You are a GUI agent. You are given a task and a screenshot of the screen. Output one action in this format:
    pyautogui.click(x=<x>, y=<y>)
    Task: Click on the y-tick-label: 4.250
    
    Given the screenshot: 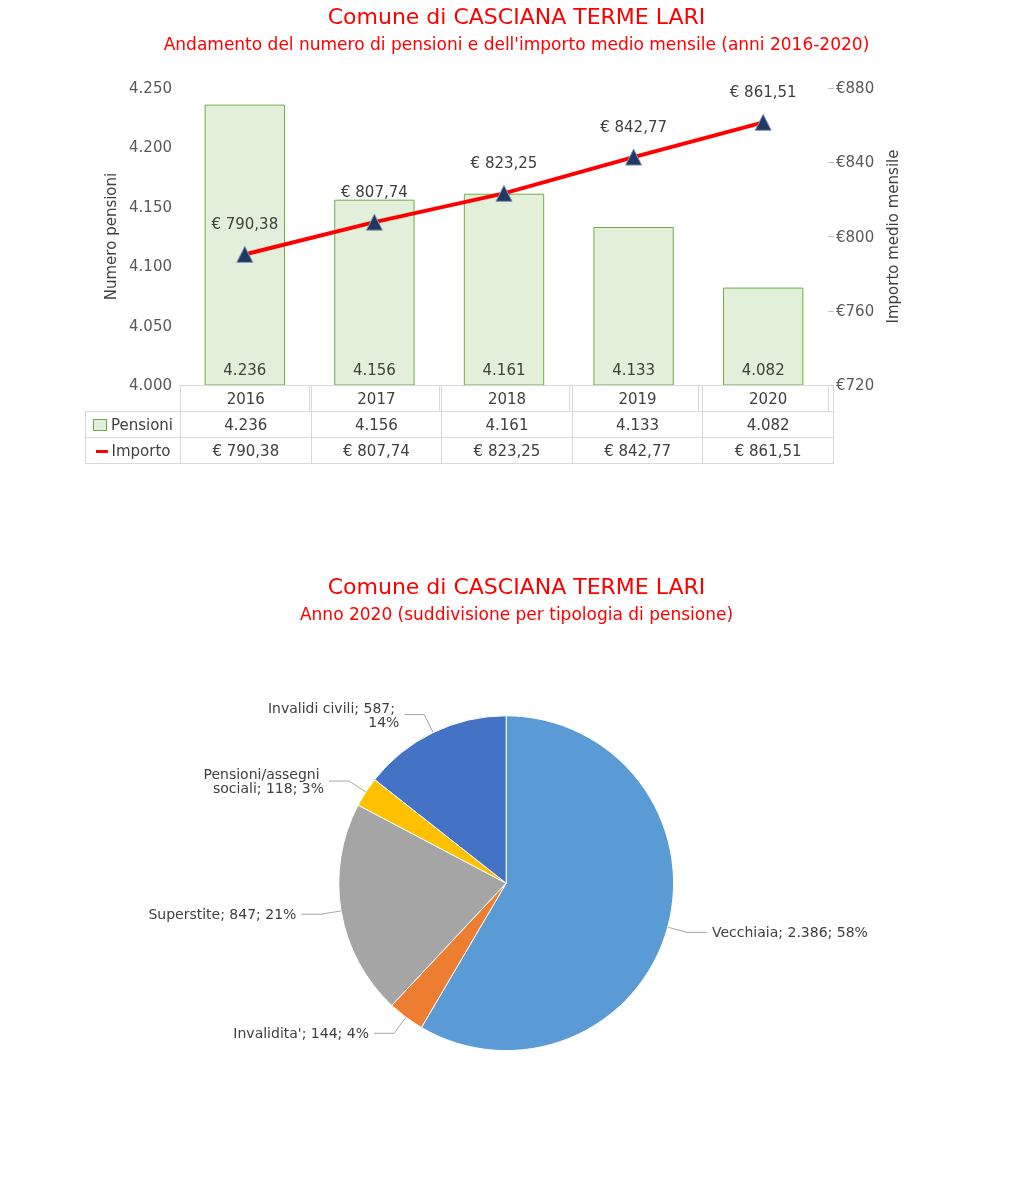 What is the action you would take?
    pyautogui.click(x=150, y=88)
    